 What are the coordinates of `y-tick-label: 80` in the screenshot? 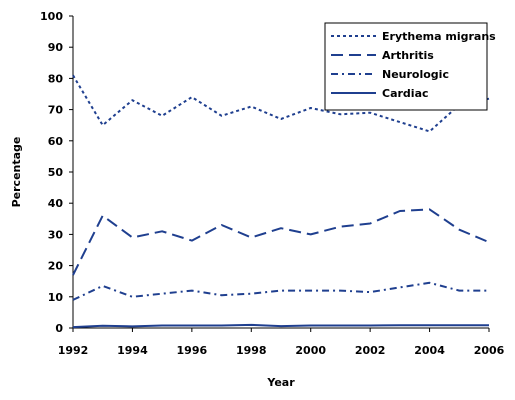 It's located at (56, 78).